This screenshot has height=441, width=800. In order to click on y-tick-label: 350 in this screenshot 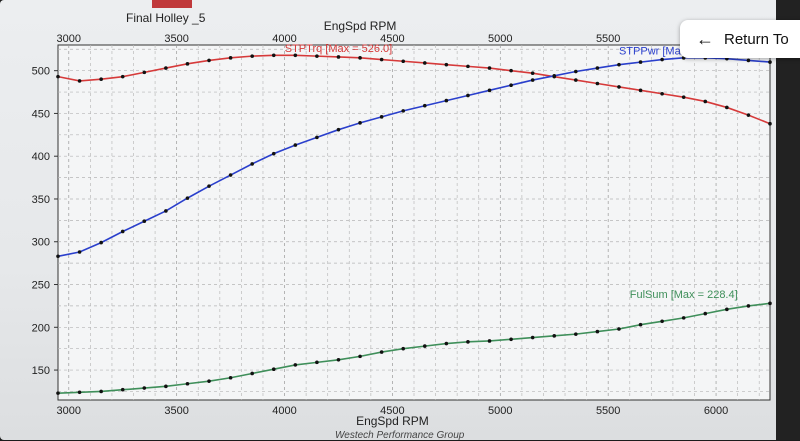, I will do `click(41, 200)`.